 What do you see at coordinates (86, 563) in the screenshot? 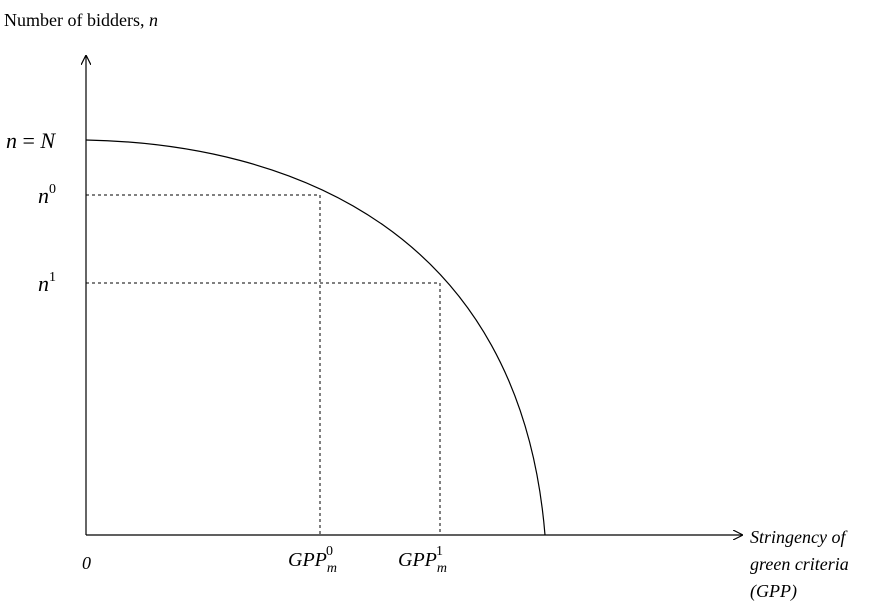
I see `x-origin-label: 0` at bounding box center [86, 563].